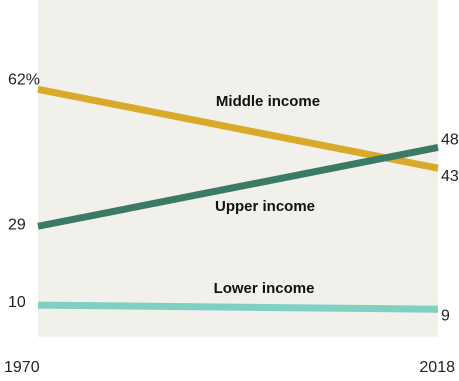 The image size is (459, 381). I want to click on start-label-lower-income: 10, so click(17, 302).